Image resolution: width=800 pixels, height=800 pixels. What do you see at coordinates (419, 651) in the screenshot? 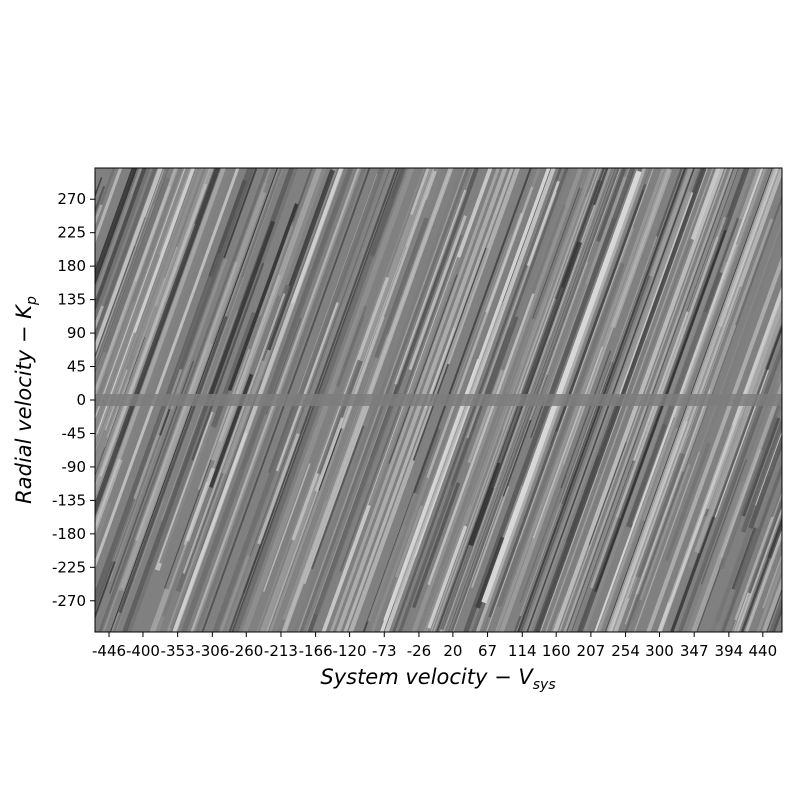
I see `x-tick-label: -26` at bounding box center [419, 651].